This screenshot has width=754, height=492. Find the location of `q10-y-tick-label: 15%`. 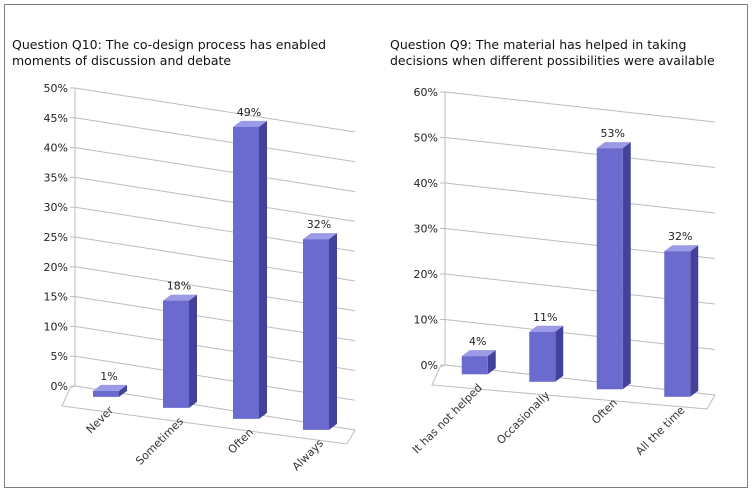

q10-y-tick-label: 15% is located at coordinates (56, 297).